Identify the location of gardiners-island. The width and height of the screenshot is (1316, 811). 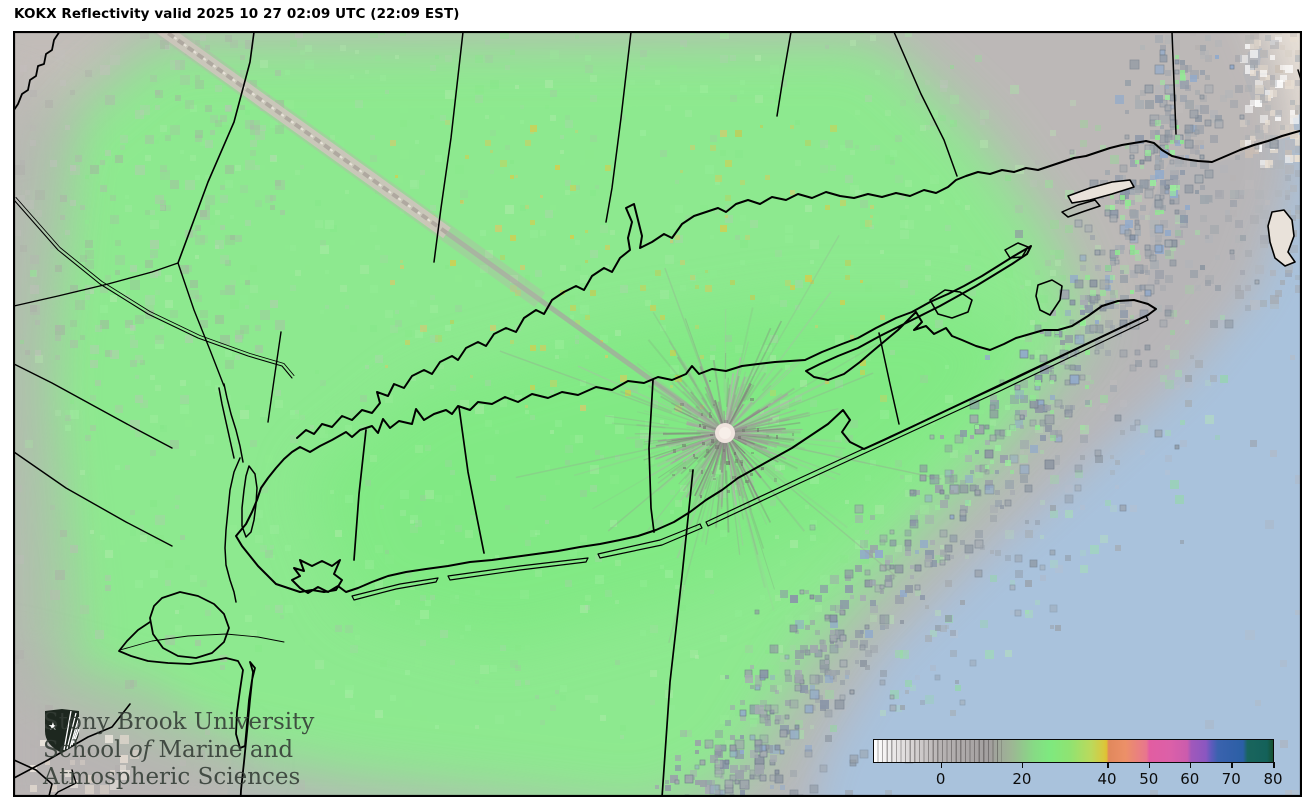
(1049, 297).